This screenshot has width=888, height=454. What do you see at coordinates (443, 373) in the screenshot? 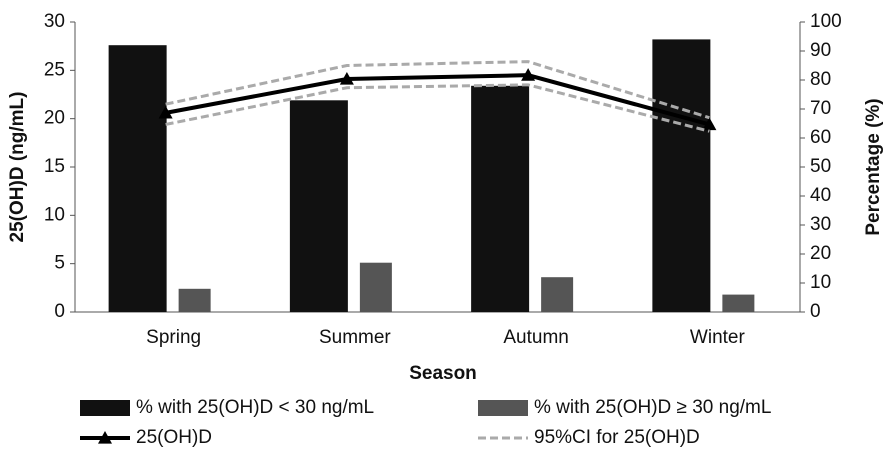
I see `x-axis-title: Season` at bounding box center [443, 373].